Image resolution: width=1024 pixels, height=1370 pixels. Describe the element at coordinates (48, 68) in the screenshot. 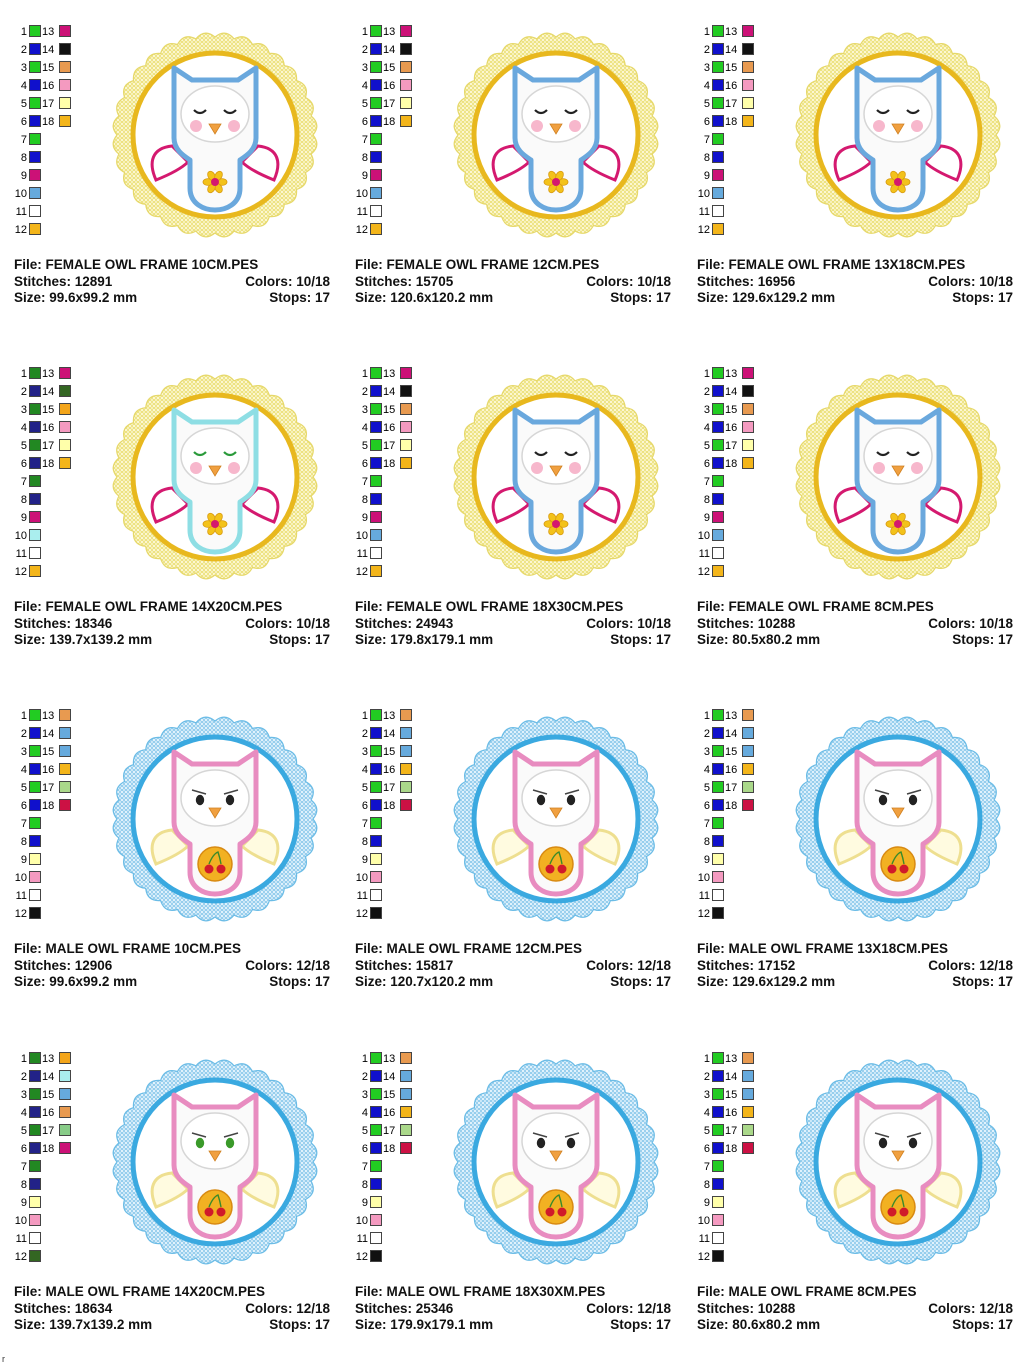

I see `color-index: 15` at that location.